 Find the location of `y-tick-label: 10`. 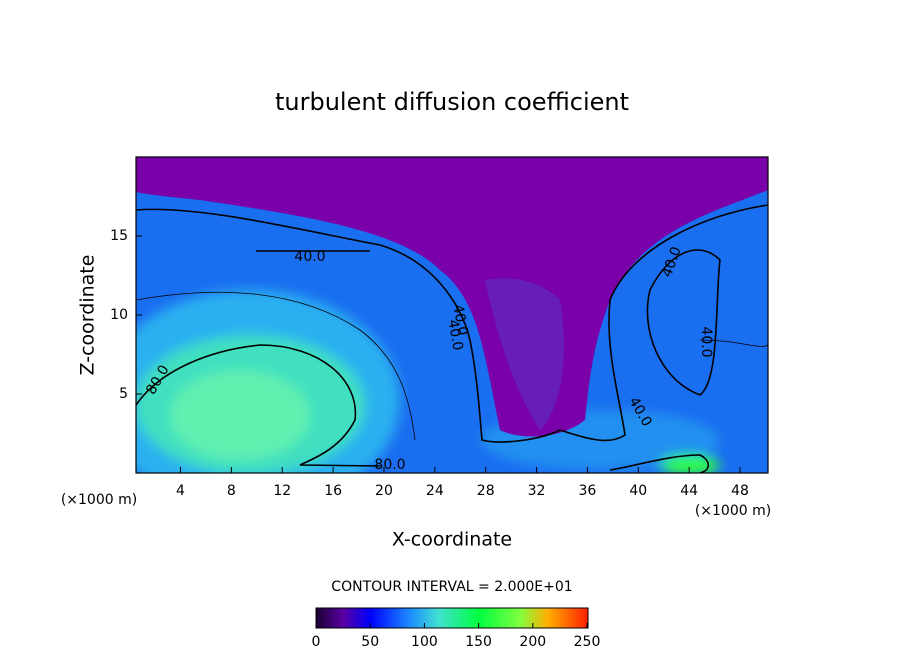

y-tick-label: 10 is located at coordinates (119, 315).